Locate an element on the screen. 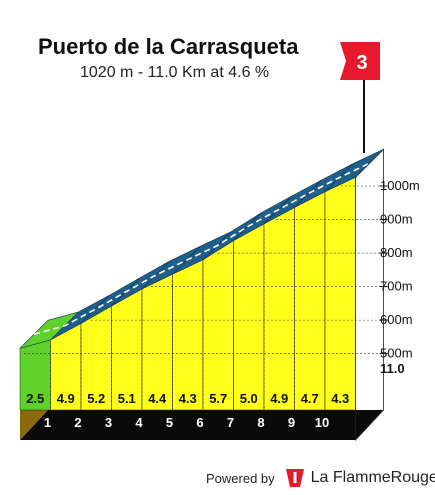 The image size is (435, 495). powered-by-label: Powered by is located at coordinates (240, 478).